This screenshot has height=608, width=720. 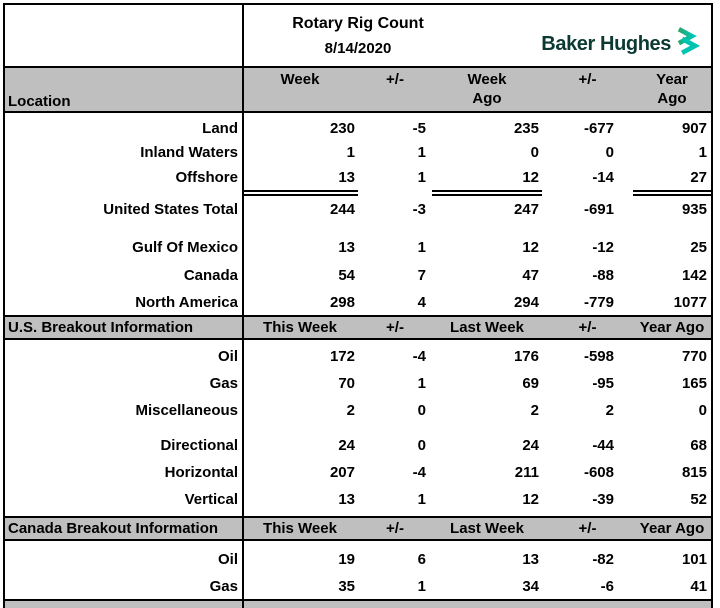 I want to click on cell-change-year: -691, so click(x=598, y=209).